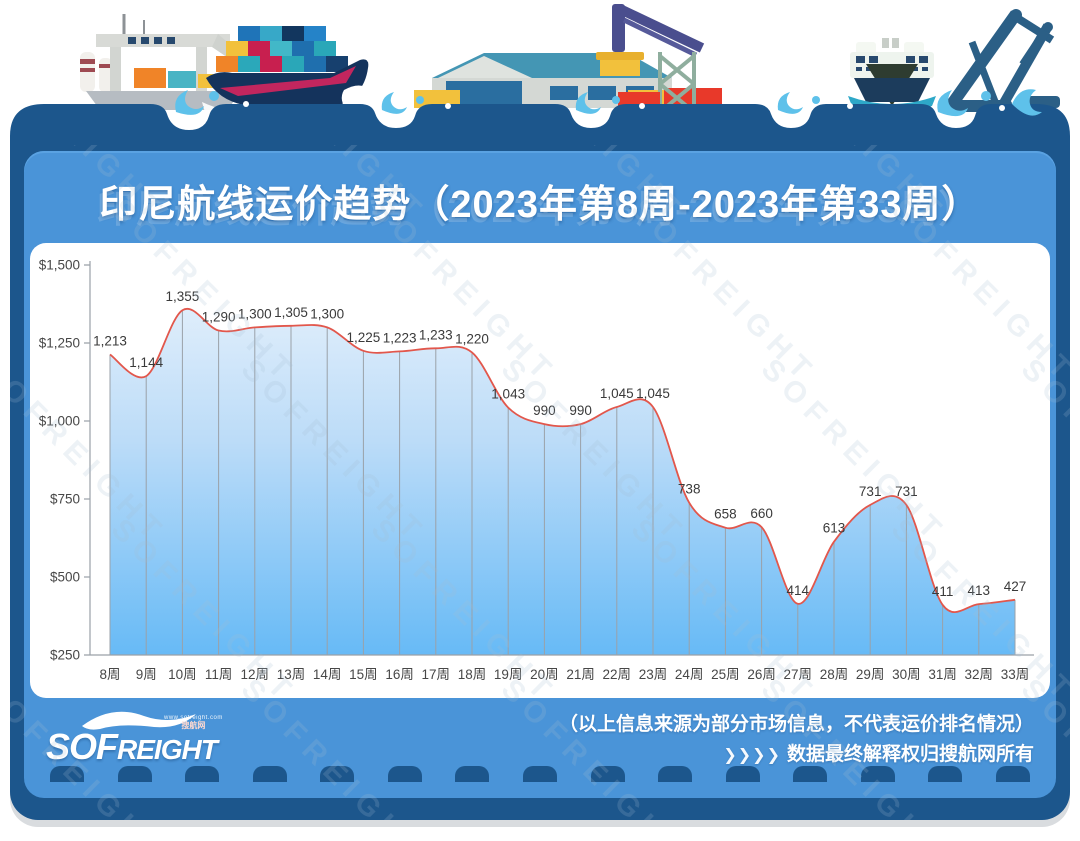 Image resolution: width=1080 pixels, height=841 pixels. Describe the element at coordinates (183, 296) in the screenshot. I see `svg-text: 1,355` at that location.